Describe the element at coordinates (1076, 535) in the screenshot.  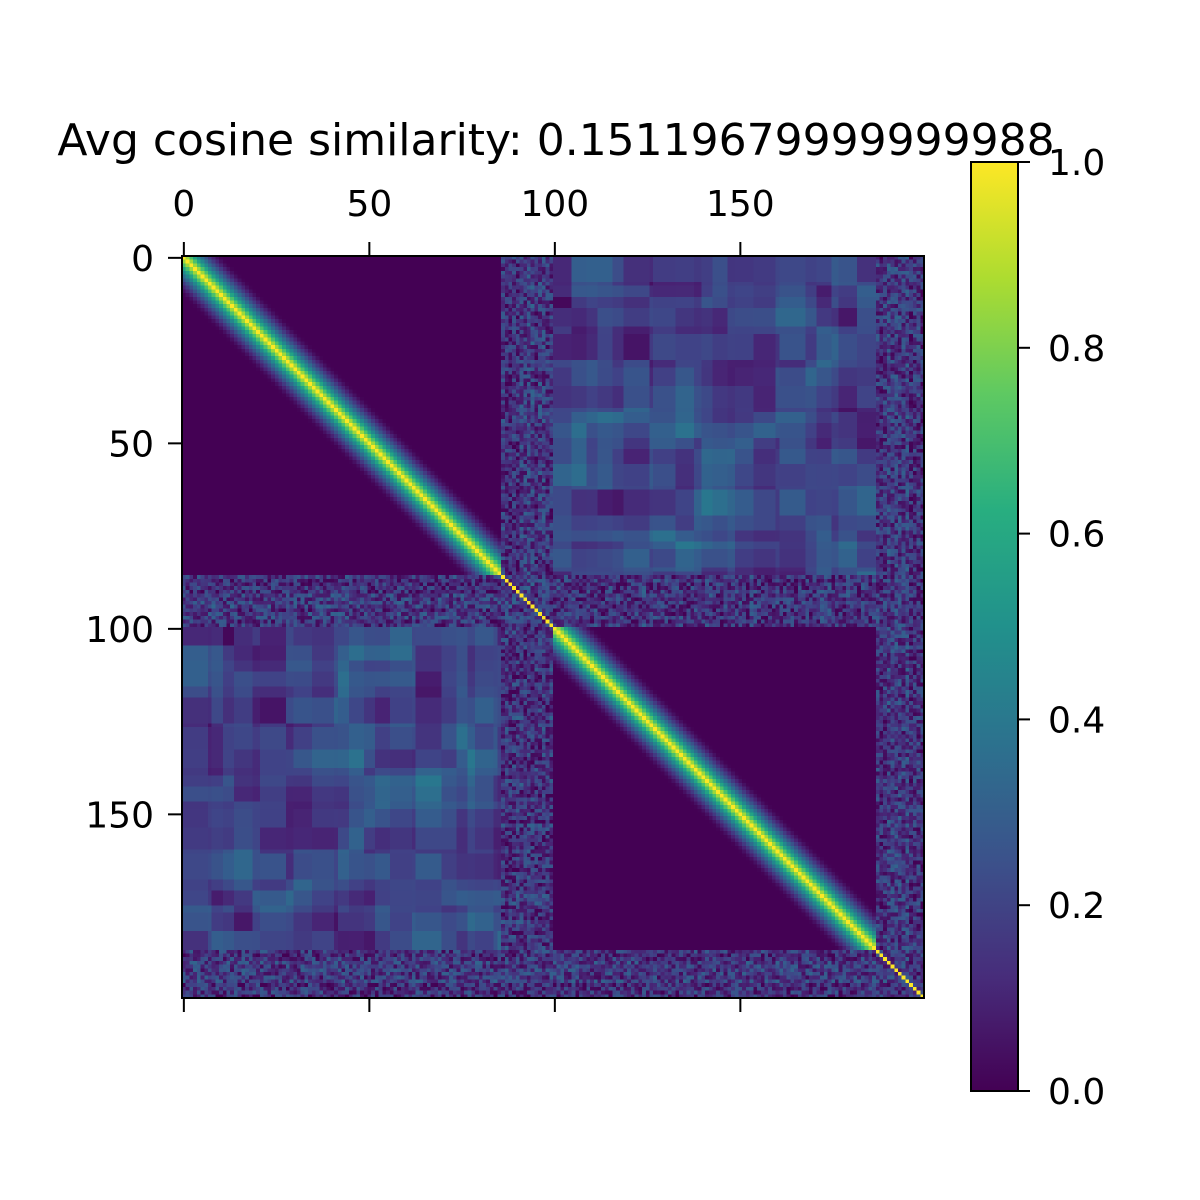
I see `colorbar-tick-label: 0.6` at that location.